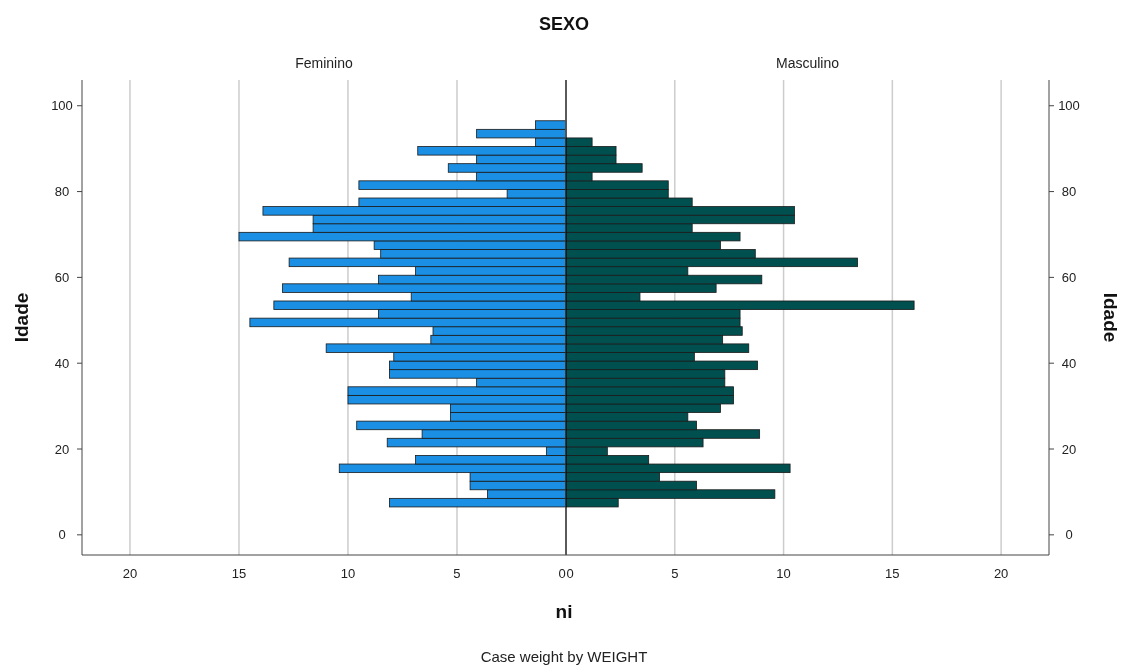 The image size is (1128, 666). I want to click on chart-subtitle: Feminino, so click(324, 63).